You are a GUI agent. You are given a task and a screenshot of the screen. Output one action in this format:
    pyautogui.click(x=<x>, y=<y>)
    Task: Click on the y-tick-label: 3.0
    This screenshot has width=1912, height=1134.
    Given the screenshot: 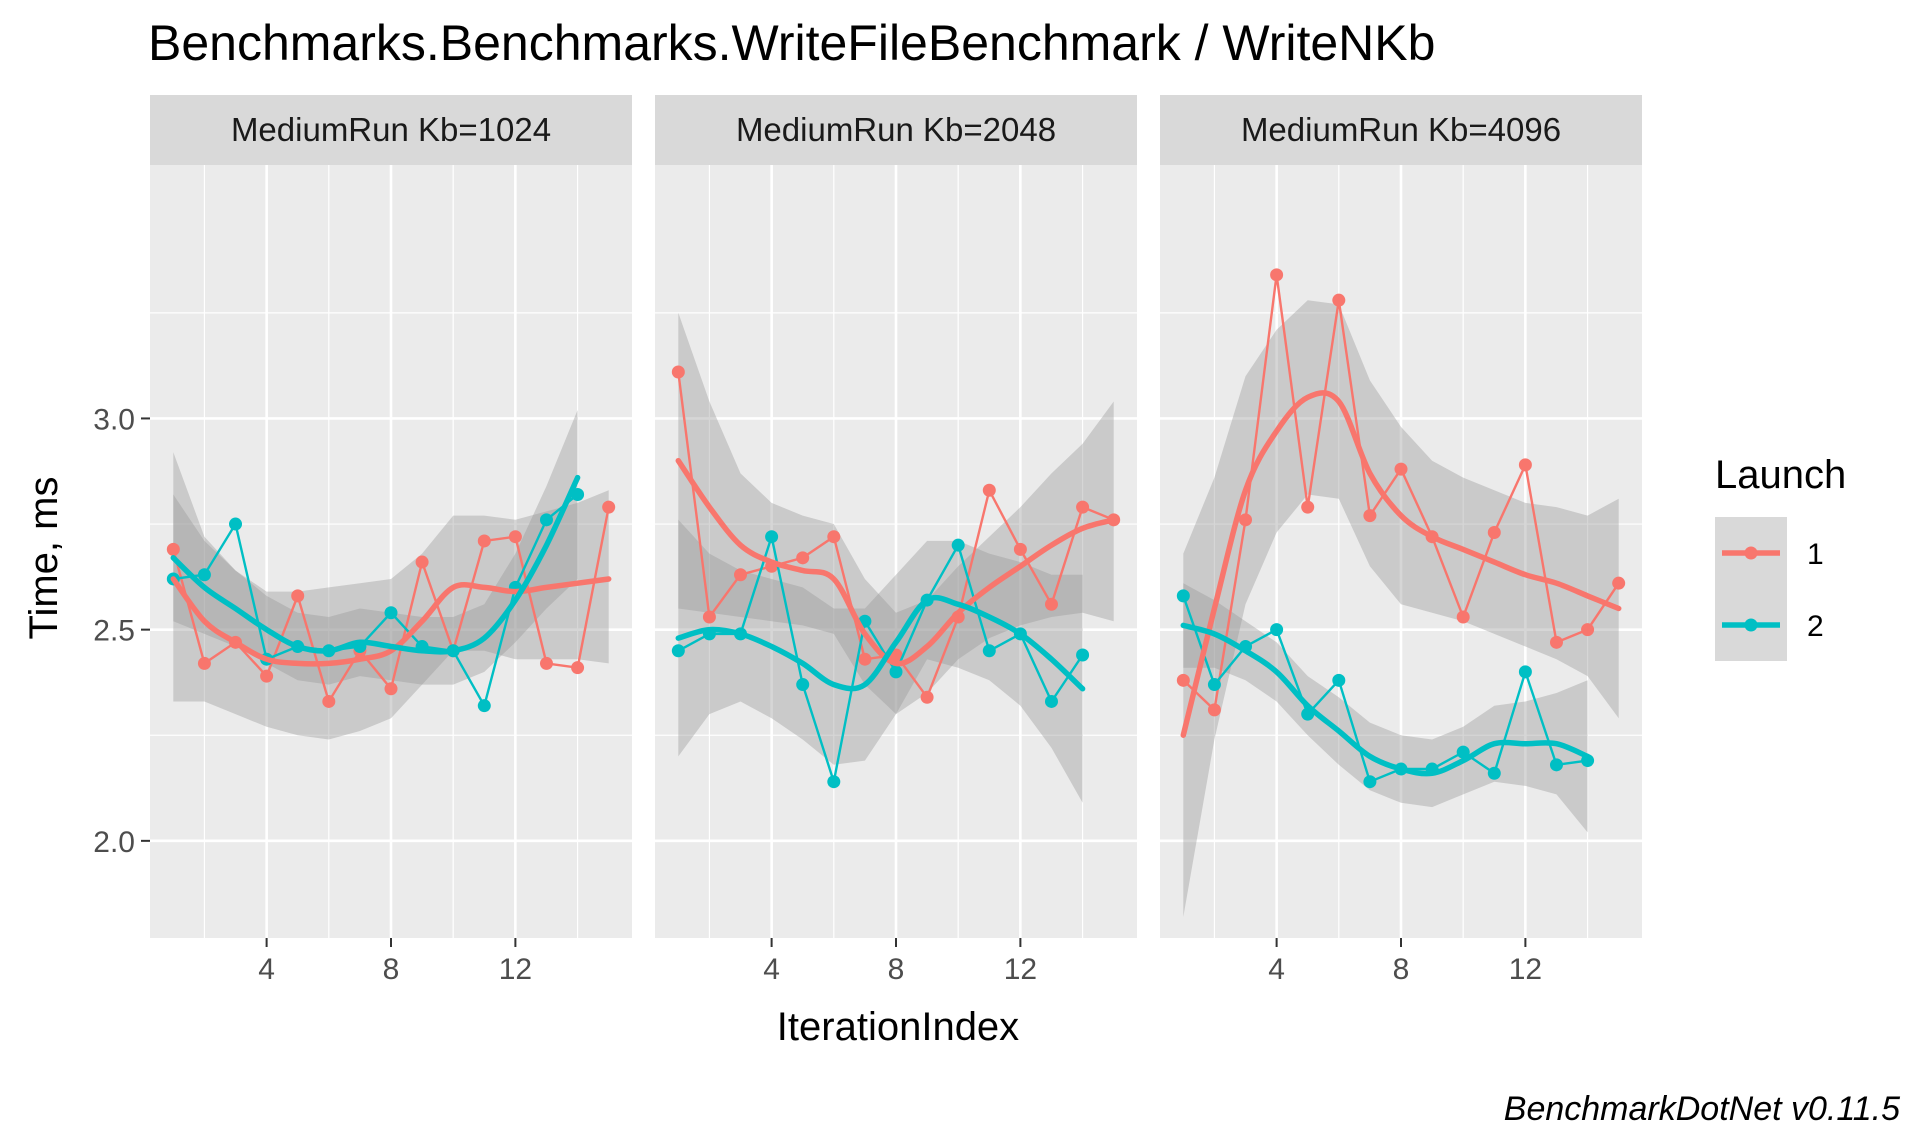 What is the action you would take?
    pyautogui.click(x=114, y=419)
    